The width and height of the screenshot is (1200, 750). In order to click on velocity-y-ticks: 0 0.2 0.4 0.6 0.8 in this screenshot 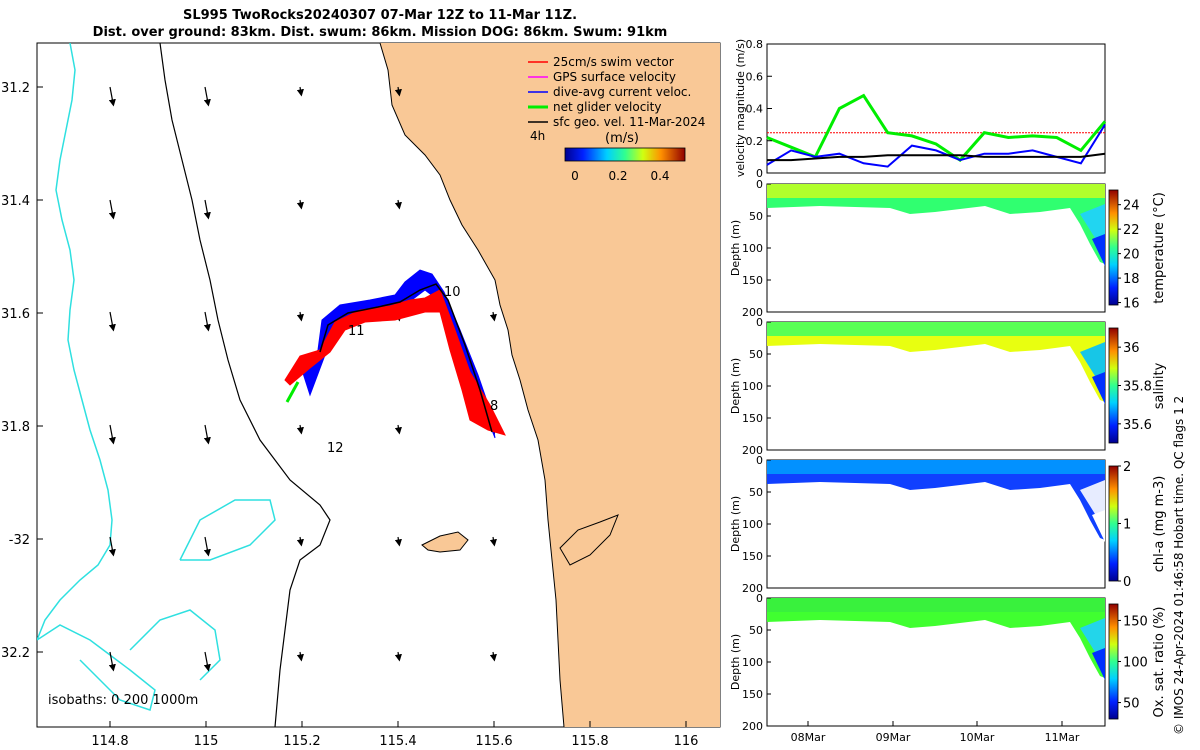, I will do `click(759, 109)`.